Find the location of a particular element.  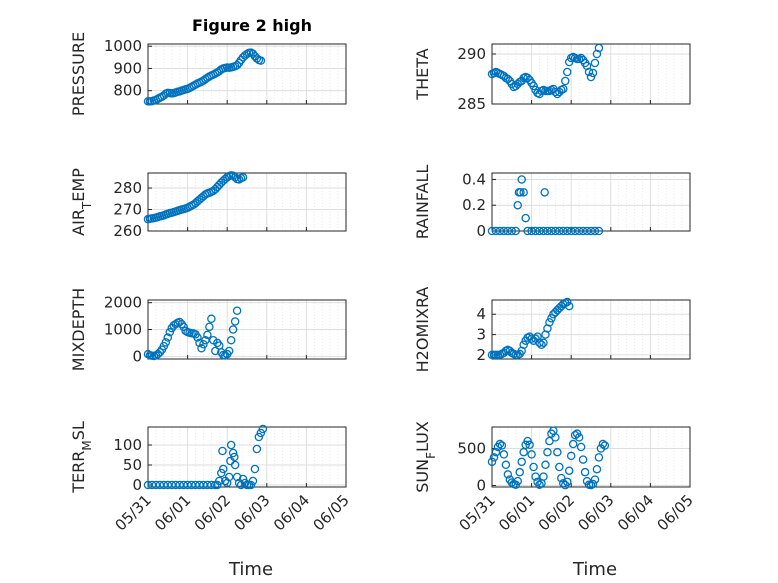

y-axis-label: RAINFALL is located at coordinates (422, 202).